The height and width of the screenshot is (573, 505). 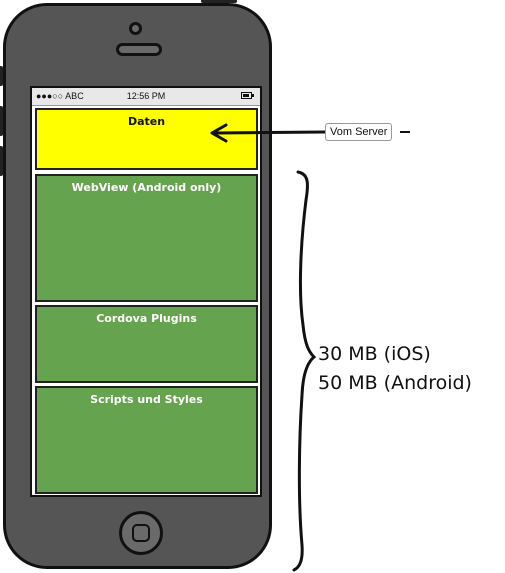 I want to click on power-button, so click(x=219, y=1).